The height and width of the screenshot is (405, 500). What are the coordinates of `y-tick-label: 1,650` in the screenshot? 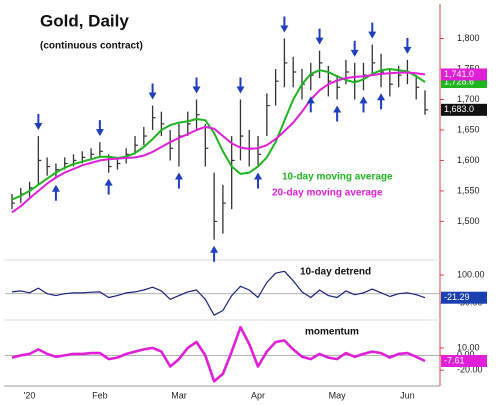 It's located at (468, 129).